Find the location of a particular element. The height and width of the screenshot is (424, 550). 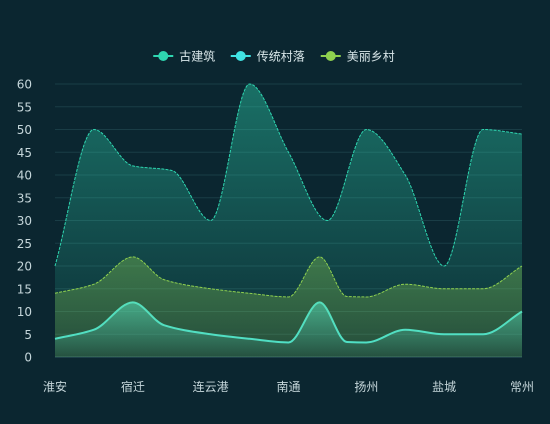

y-tick-label: 50 is located at coordinates (24, 130).